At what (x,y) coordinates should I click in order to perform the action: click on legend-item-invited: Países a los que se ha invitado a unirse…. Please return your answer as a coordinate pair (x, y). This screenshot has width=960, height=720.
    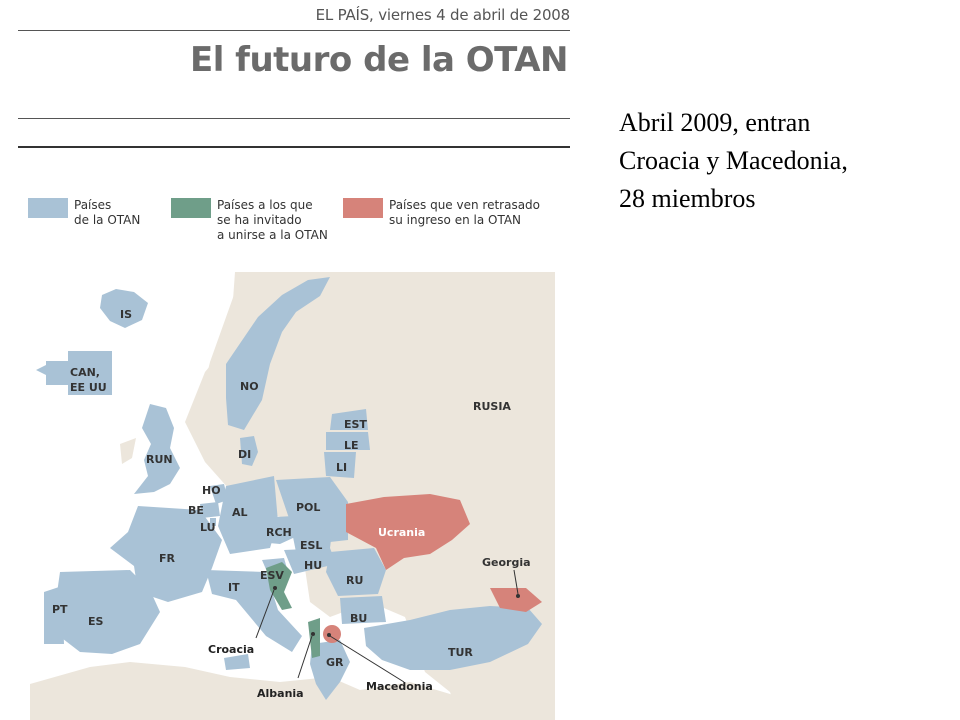
    Looking at the image, I should click on (249, 220).